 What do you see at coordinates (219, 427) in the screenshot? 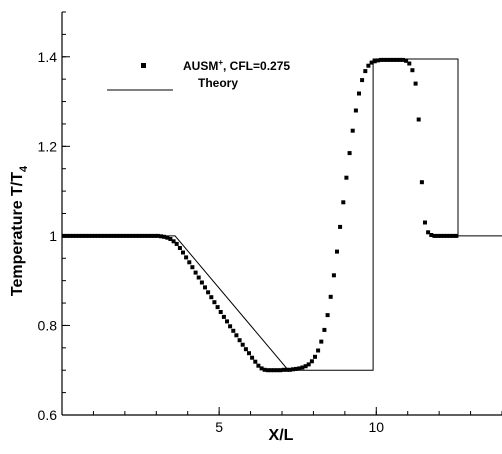
I see `x-tick-label: 5` at bounding box center [219, 427].